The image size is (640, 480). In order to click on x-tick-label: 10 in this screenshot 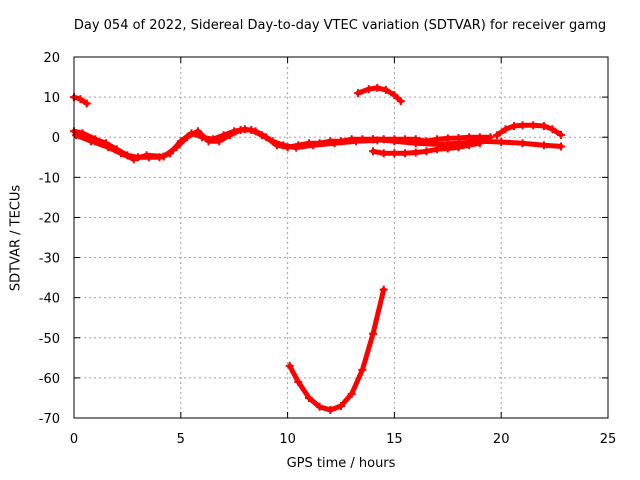, I will do `click(287, 439)`.